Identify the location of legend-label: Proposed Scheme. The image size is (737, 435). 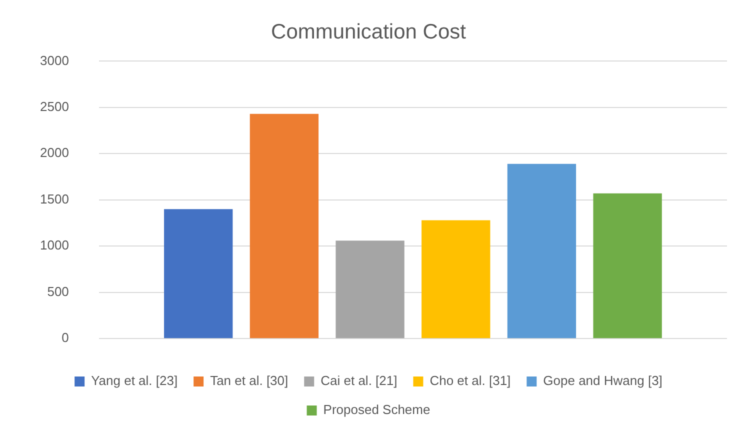
(376, 410).